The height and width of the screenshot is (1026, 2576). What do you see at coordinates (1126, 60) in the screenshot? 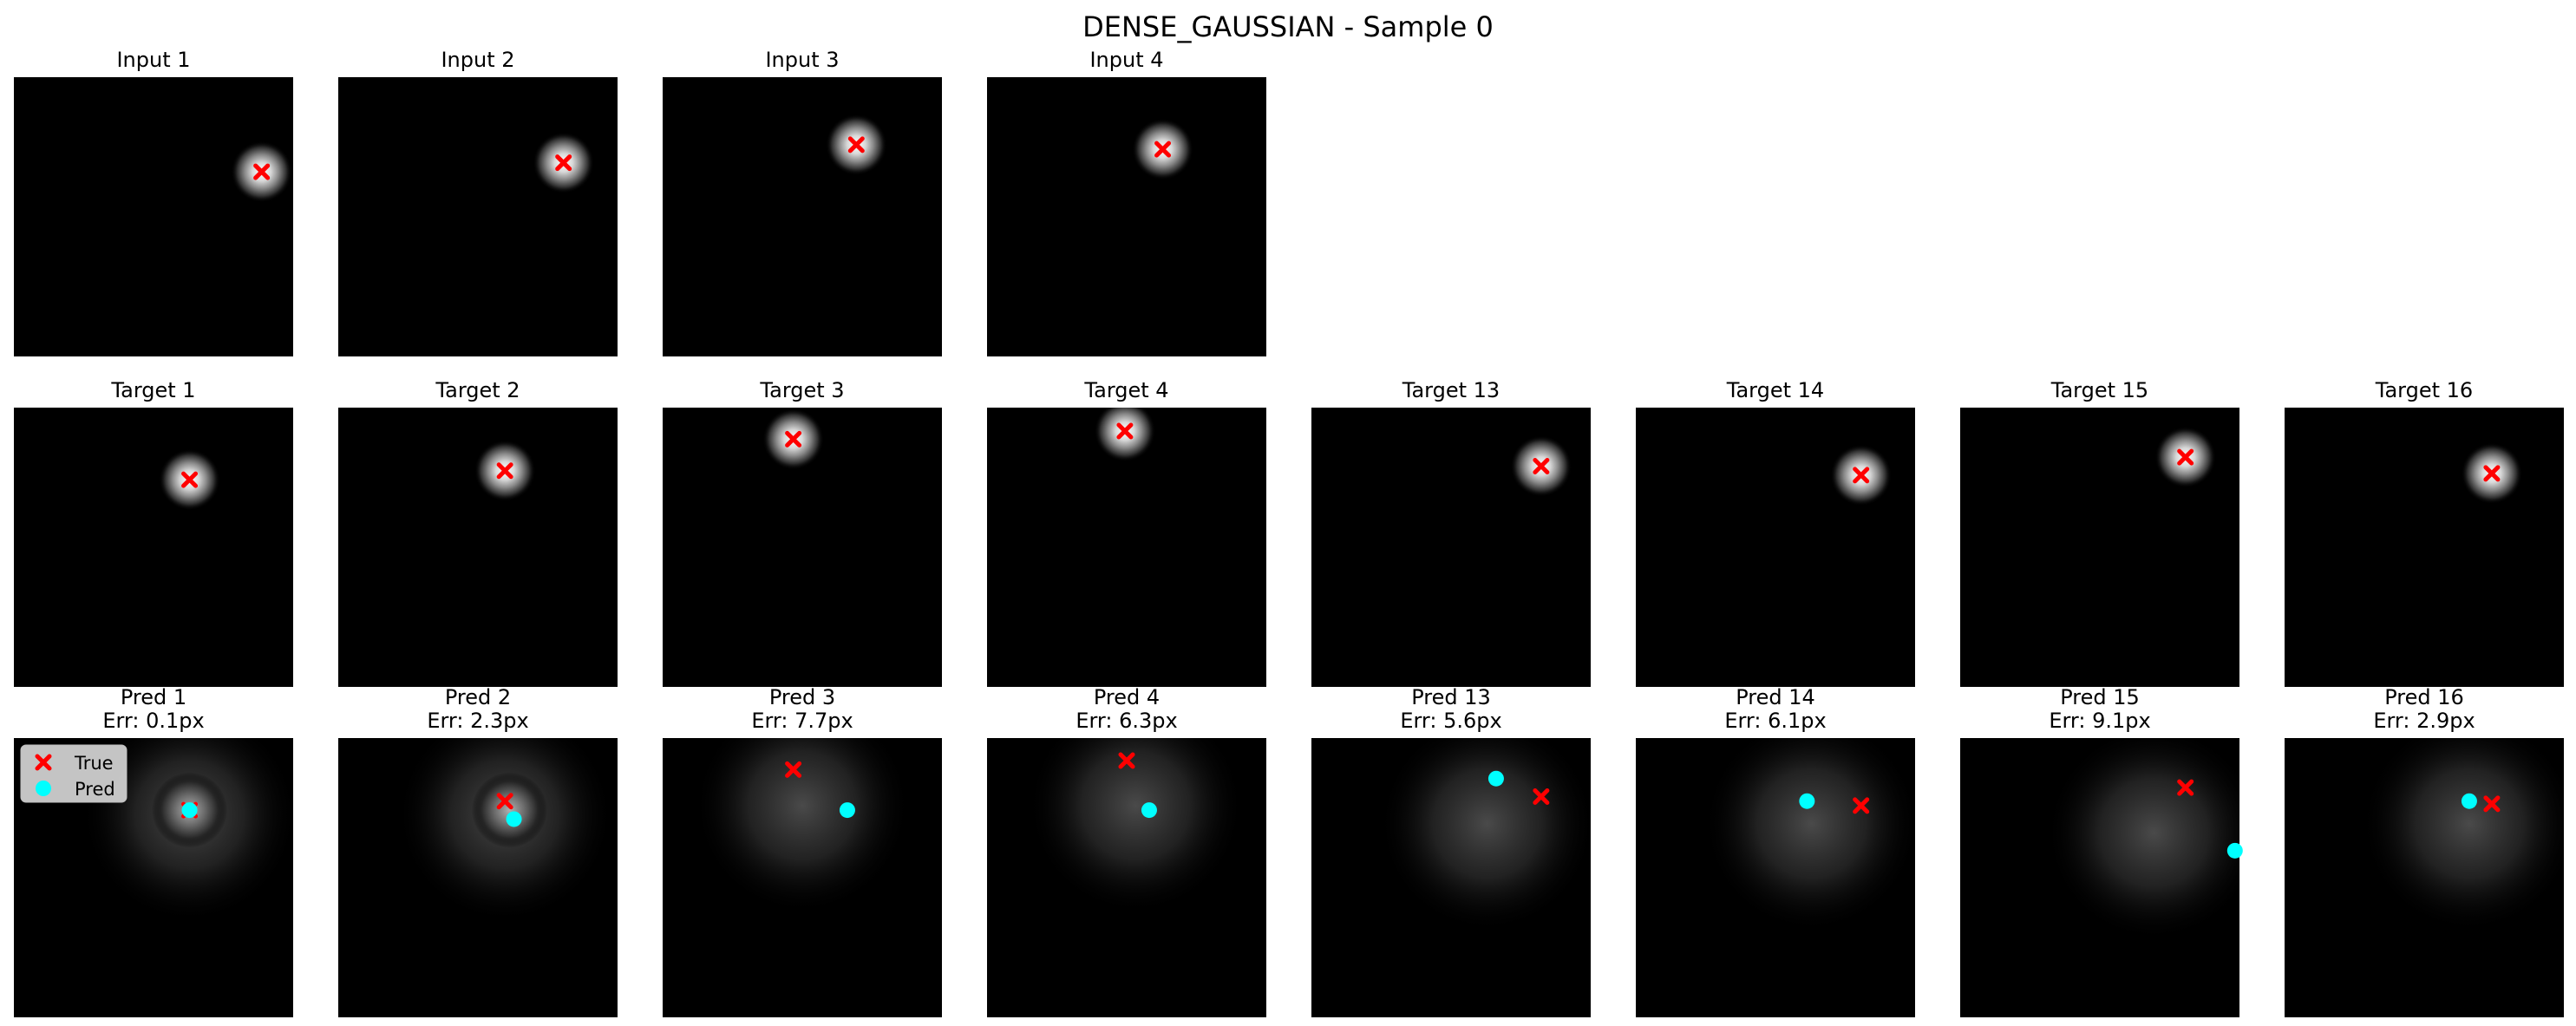
I see `input-panel-4-title: Input 4` at bounding box center [1126, 60].